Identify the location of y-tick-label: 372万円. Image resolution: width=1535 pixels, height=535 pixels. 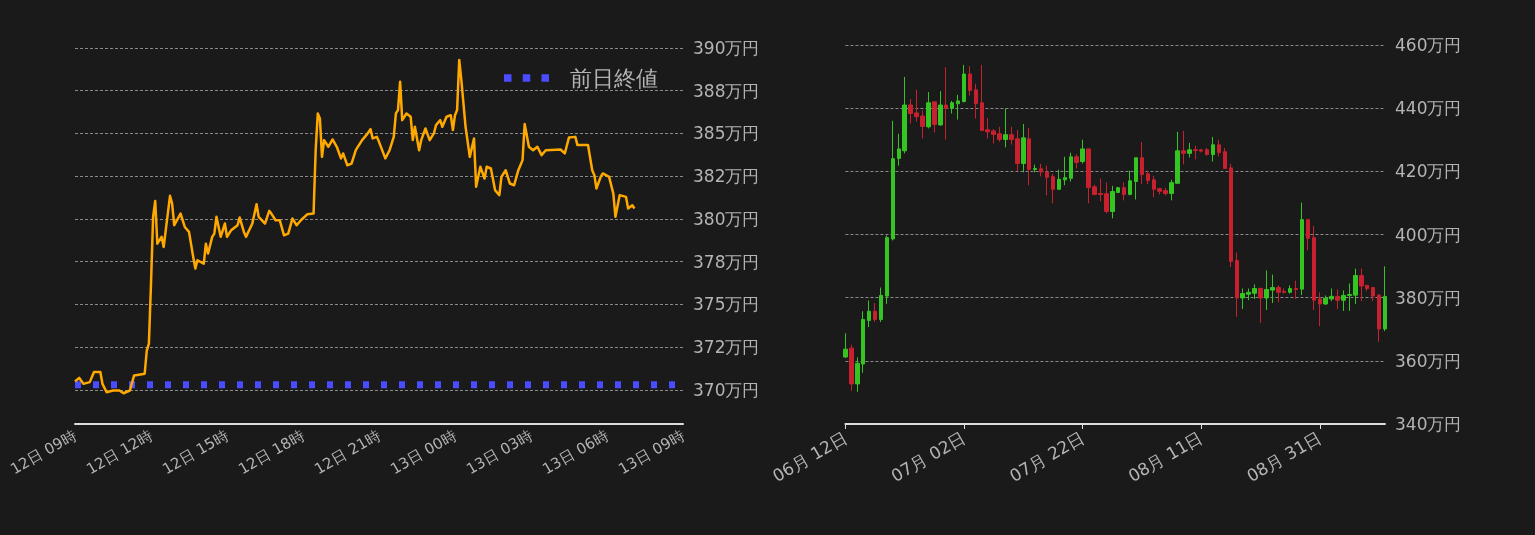
(726, 347).